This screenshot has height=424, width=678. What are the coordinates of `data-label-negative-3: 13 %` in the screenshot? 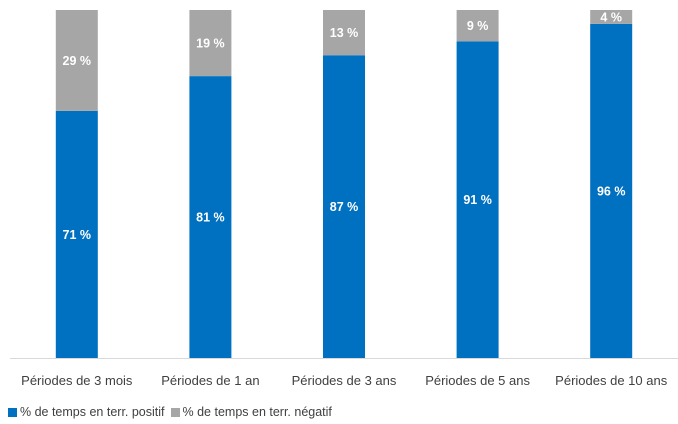 It's located at (344, 33).